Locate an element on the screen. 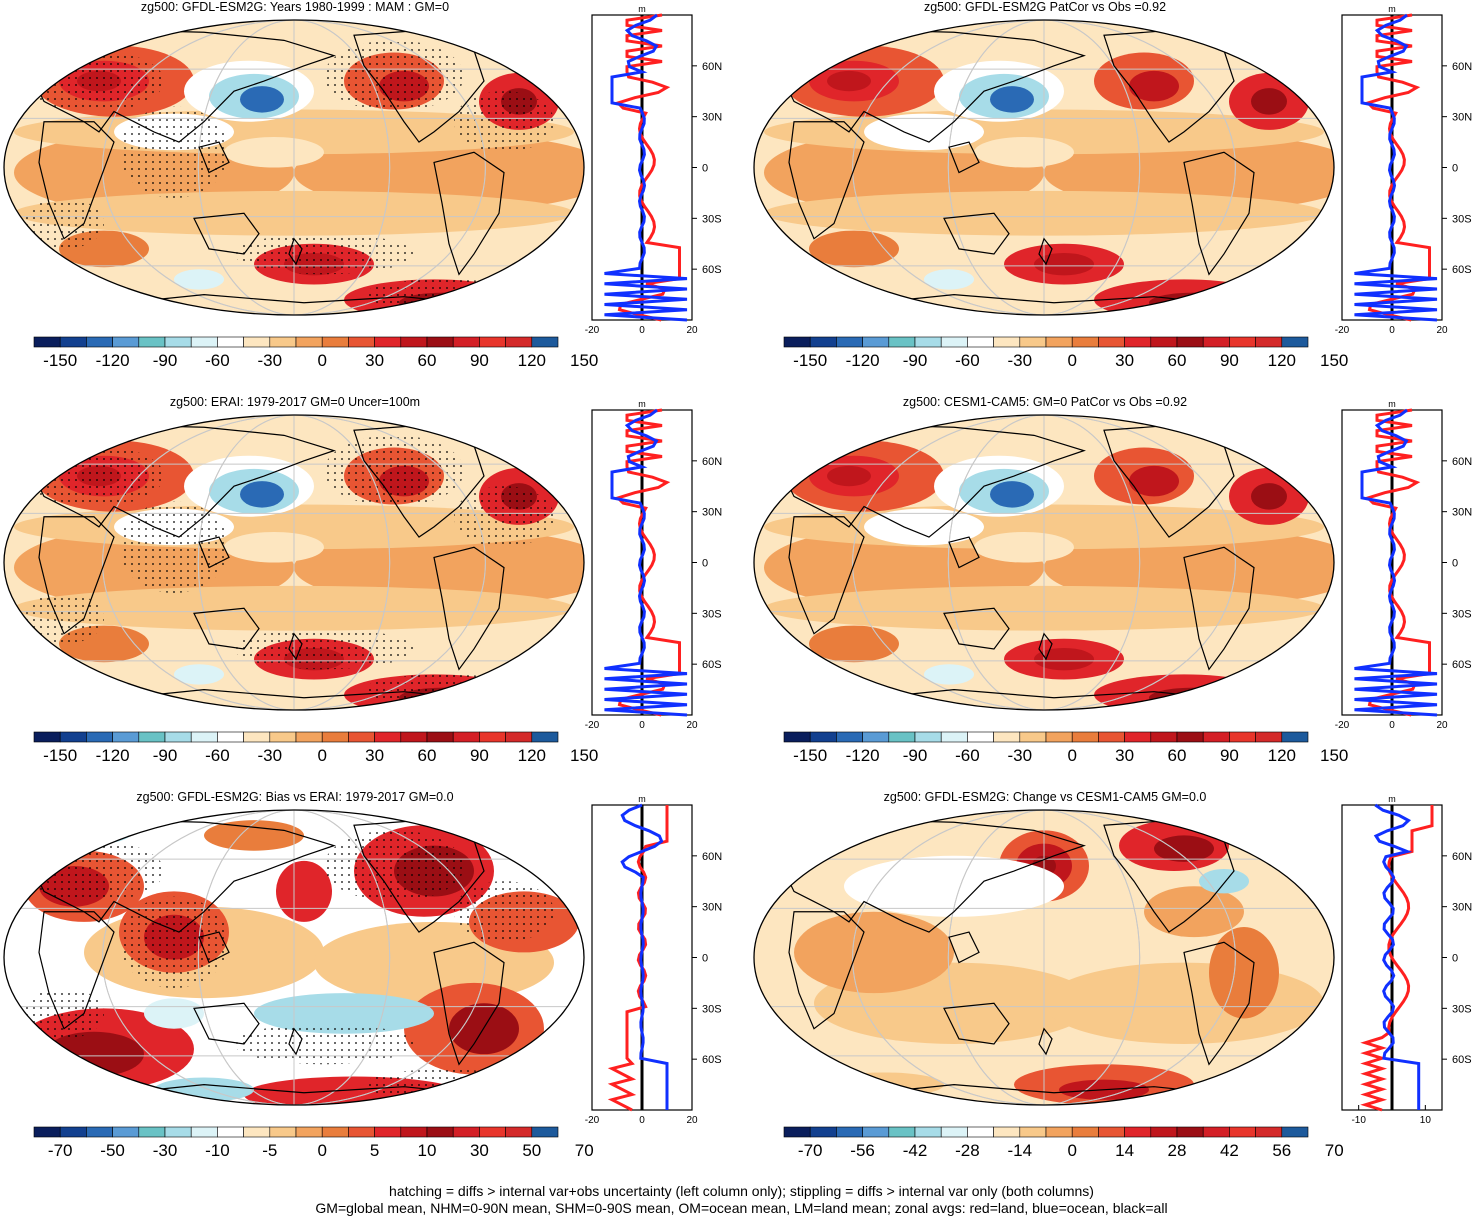 This screenshot has height=1217, width=1483. profile-x-tick-label: 20 is located at coordinates (692, 725).